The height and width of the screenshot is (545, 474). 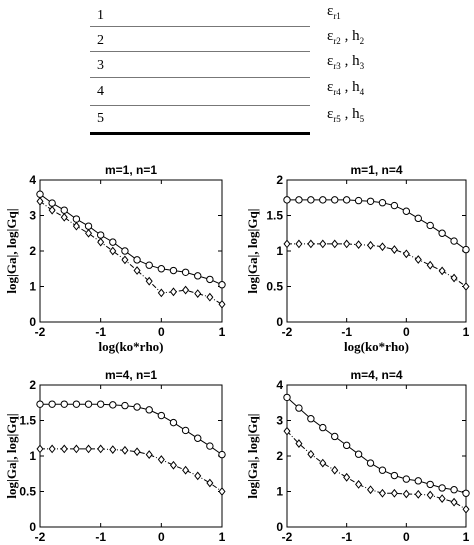 I want to click on series-line-gq, so click(x=377, y=265).